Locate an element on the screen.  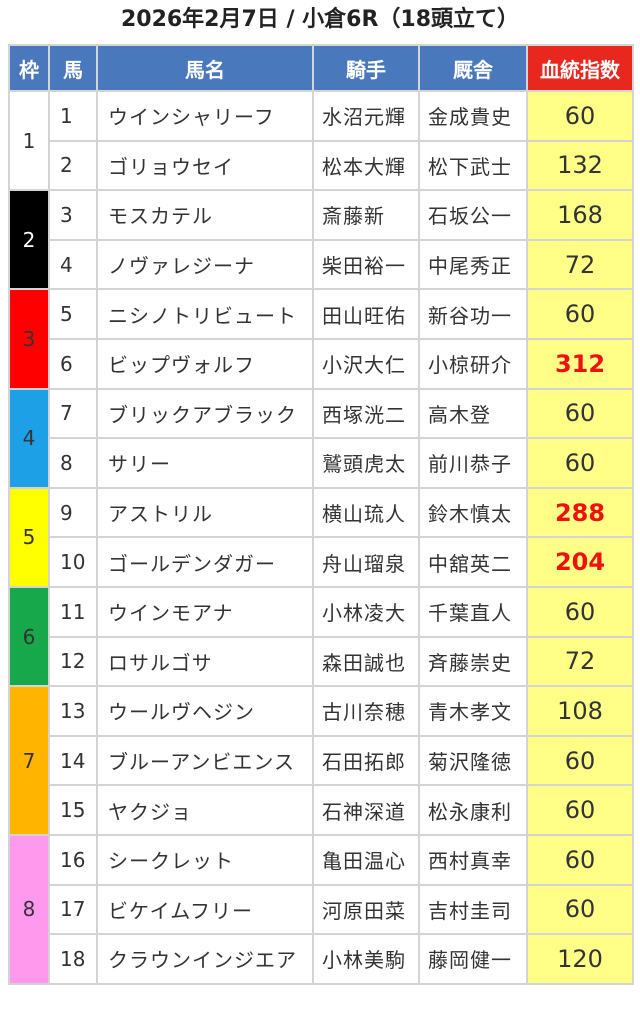
horse-number: 17 is located at coordinates (73, 909).